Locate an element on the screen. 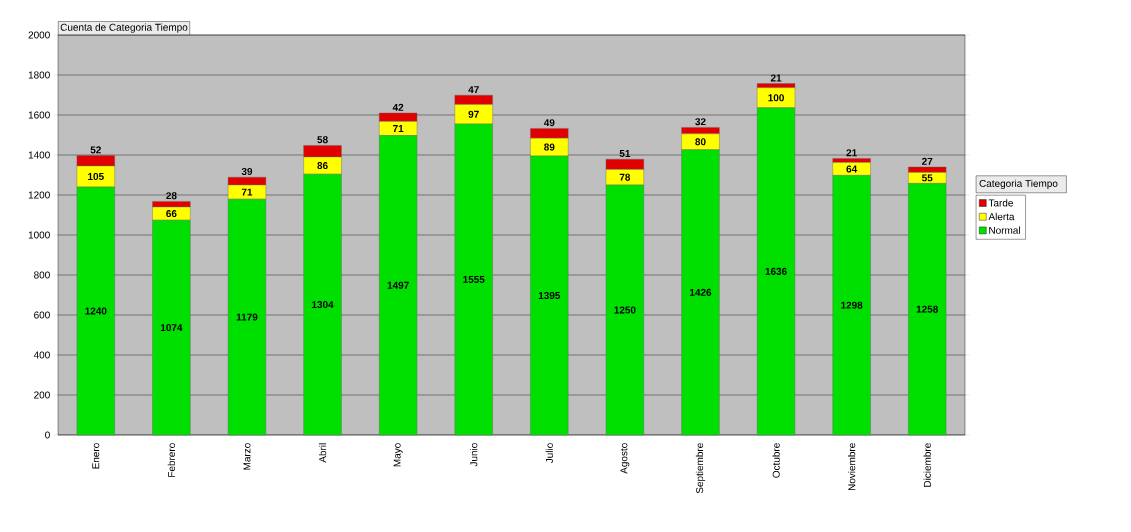 The width and height of the screenshot is (1131, 532). data-label: 42 is located at coordinates (398, 107).